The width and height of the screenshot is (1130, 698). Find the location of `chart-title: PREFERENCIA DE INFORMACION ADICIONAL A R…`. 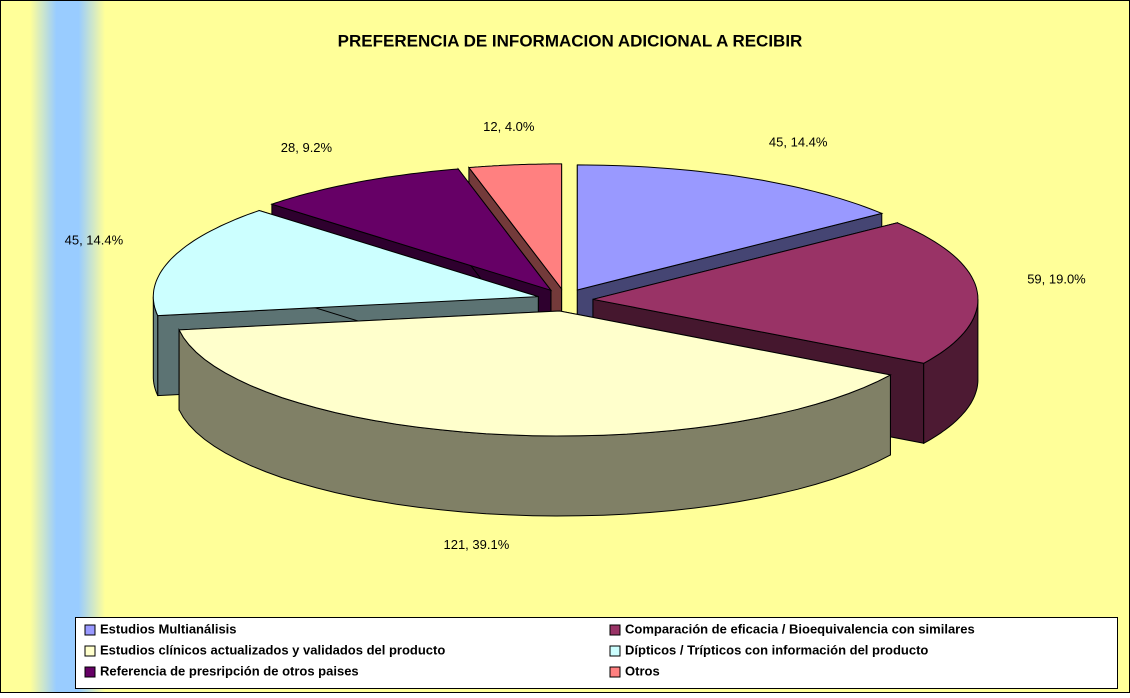

chart-title: PREFERENCIA DE INFORMACION ADICIONAL A R… is located at coordinates (570, 40).